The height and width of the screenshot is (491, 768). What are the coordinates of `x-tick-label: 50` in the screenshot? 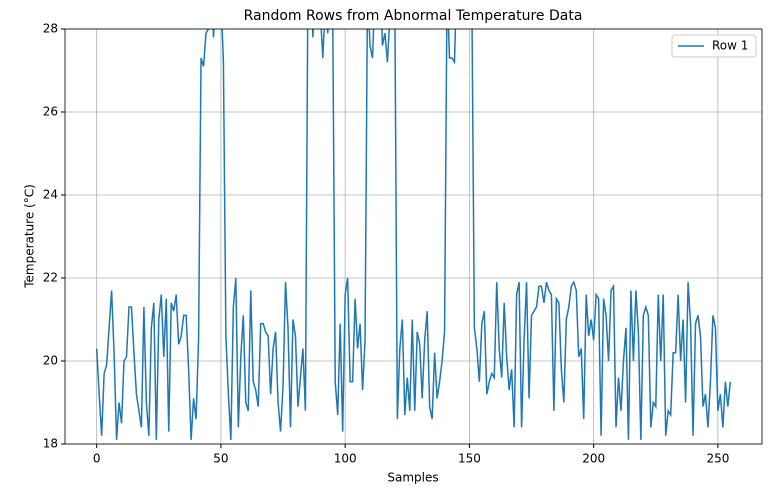 It's located at (220, 459).